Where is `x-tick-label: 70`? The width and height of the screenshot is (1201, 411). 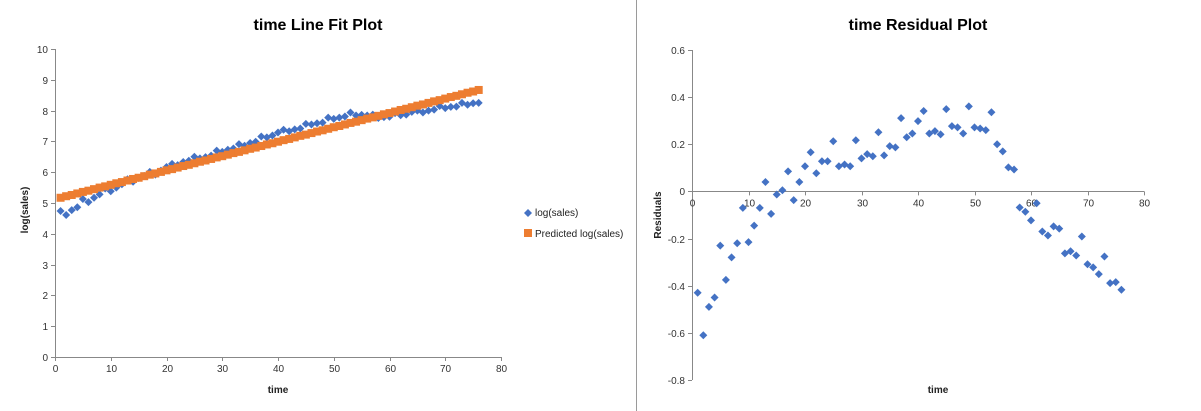 x-tick-label: 70 is located at coordinates (1089, 203).